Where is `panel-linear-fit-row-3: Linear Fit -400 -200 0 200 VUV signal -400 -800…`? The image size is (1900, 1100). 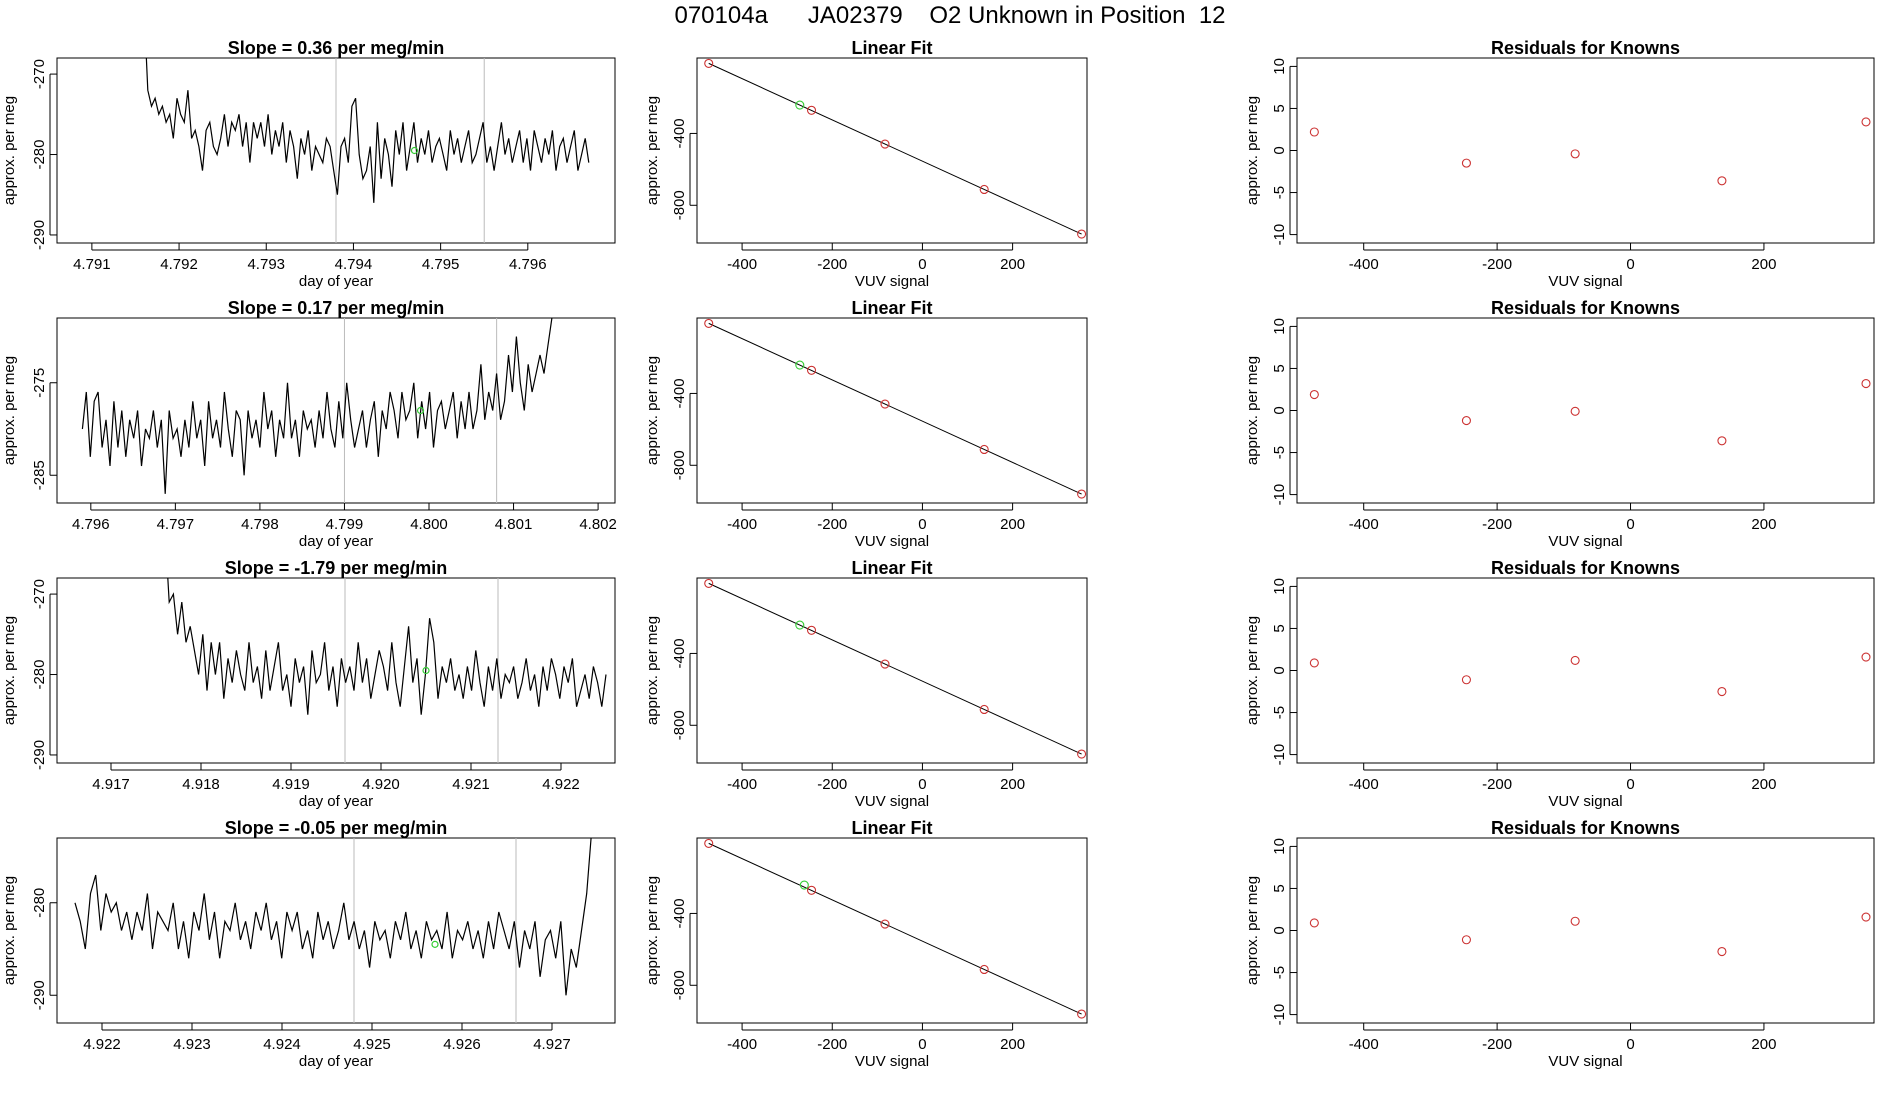
panel-linear-fit-row-3: Linear Fit -400 -200 0 200 VUV signal -400 -800… is located at coordinates (866, 684).